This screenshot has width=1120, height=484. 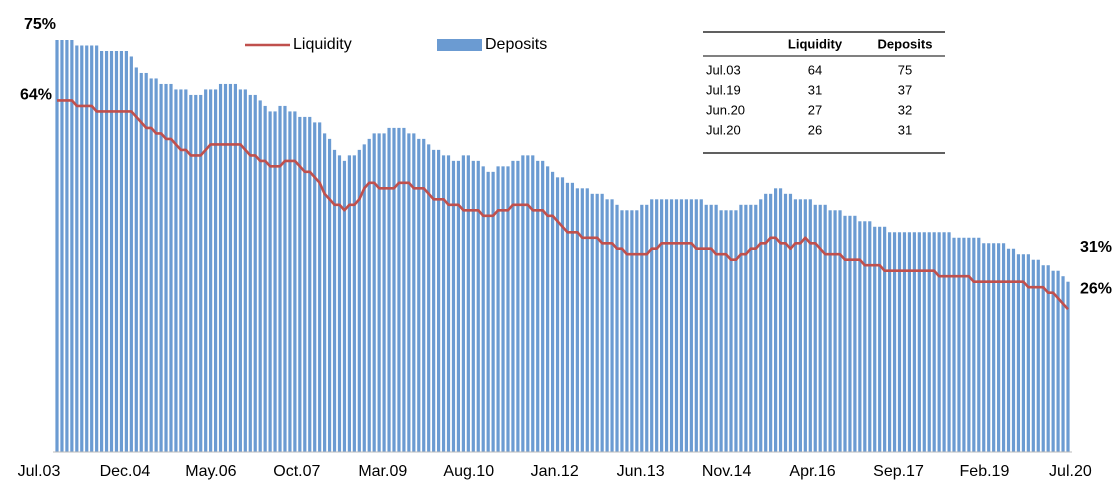 I want to click on x-tick-label: Sep.17, so click(x=898, y=471).